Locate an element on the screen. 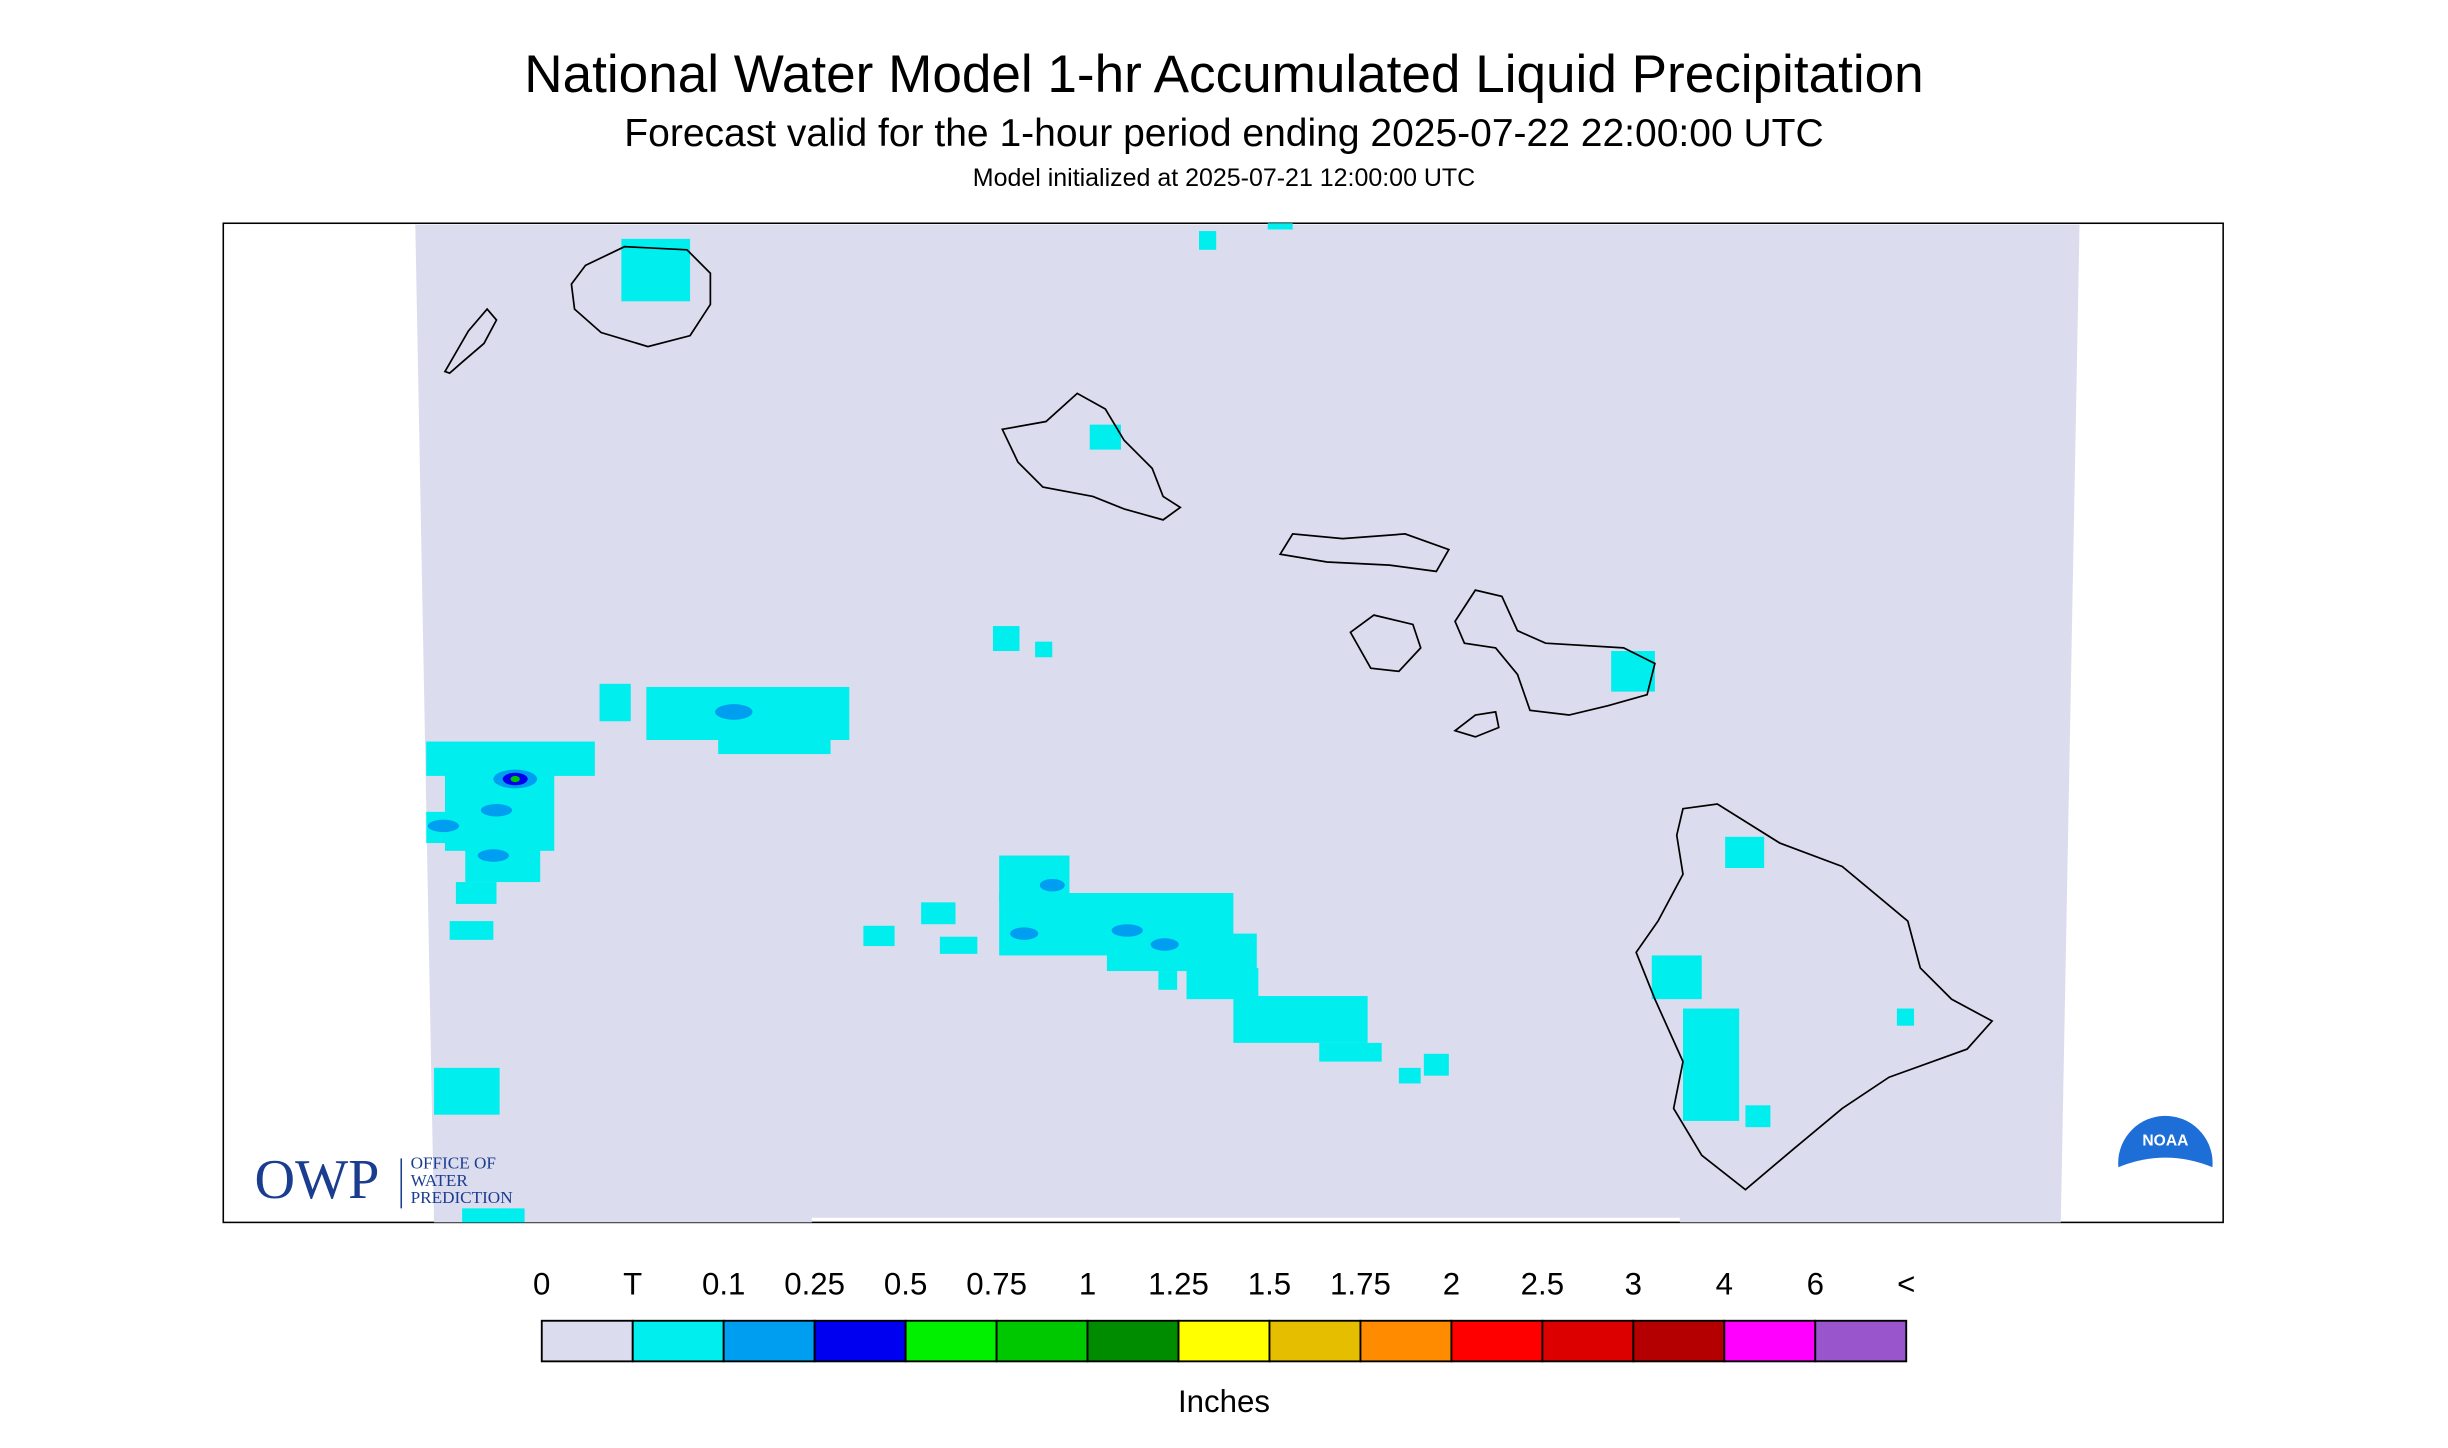 The width and height of the screenshot is (2448, 1448). legend-label: T is located at coordinates (632, 1284).